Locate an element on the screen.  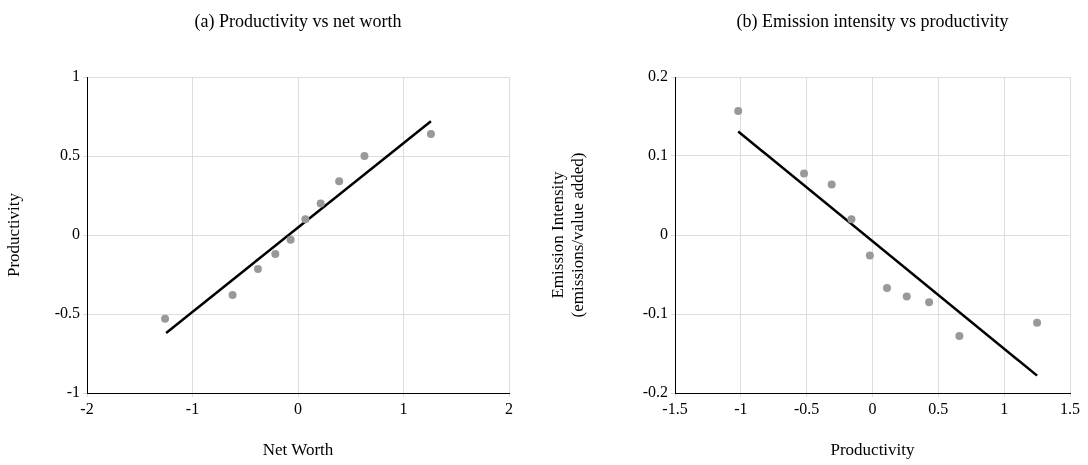
y-tick-label: 0.5 is located at coordinates (70, 155).